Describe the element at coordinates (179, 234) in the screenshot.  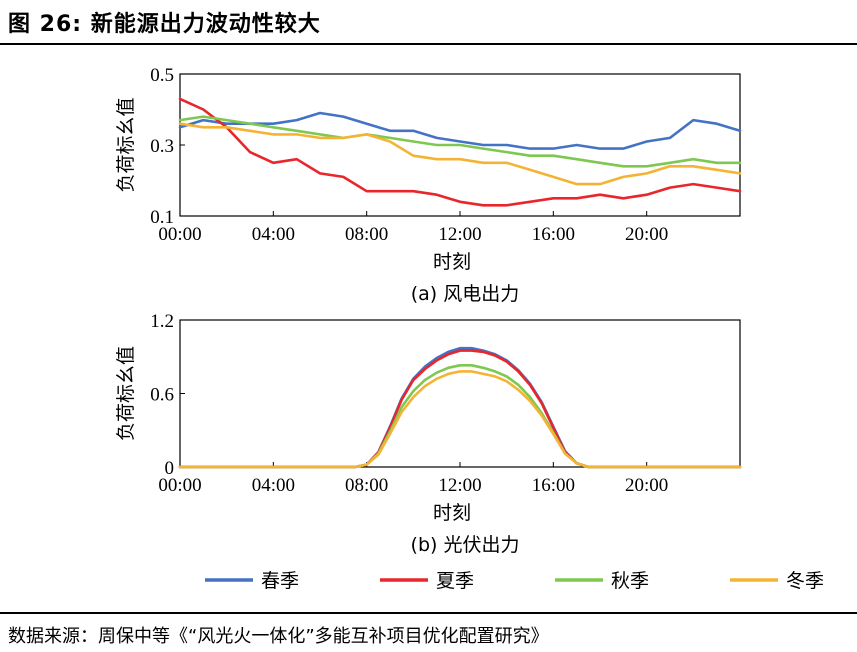
I see `x-tick-label-a-0: 00:00` at that location.